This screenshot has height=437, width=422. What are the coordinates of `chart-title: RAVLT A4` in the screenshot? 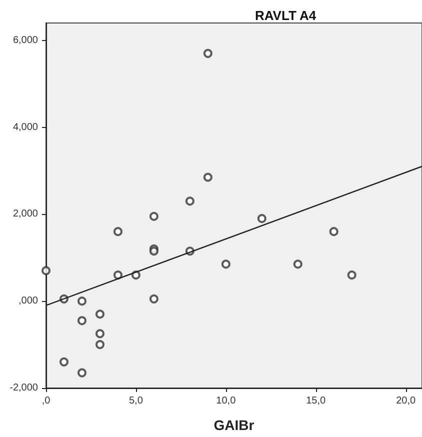 It's located at (286, 15).